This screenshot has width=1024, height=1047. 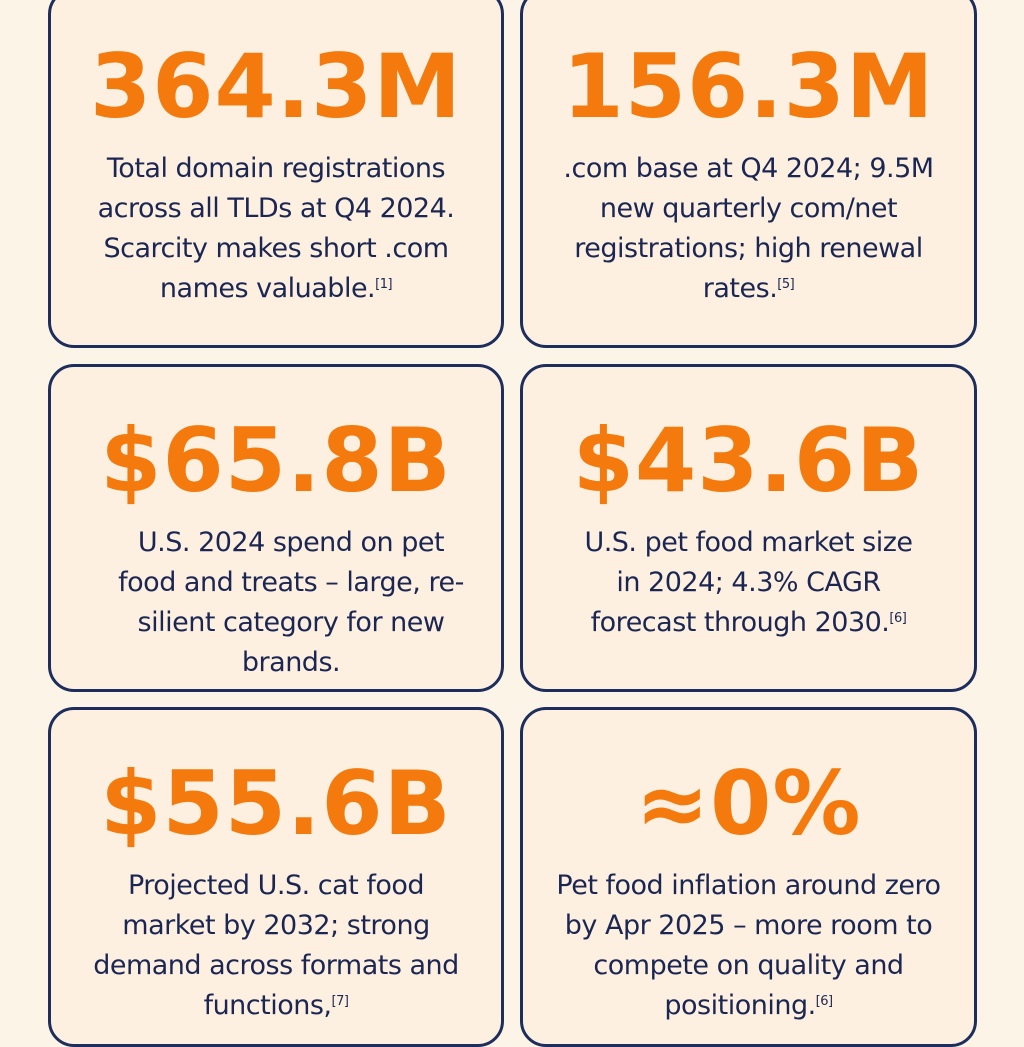 What do you see at coordinates (276, 460) in the screenshot?
I see `stat-value: $65.8B` at bounding box center [276, 460].